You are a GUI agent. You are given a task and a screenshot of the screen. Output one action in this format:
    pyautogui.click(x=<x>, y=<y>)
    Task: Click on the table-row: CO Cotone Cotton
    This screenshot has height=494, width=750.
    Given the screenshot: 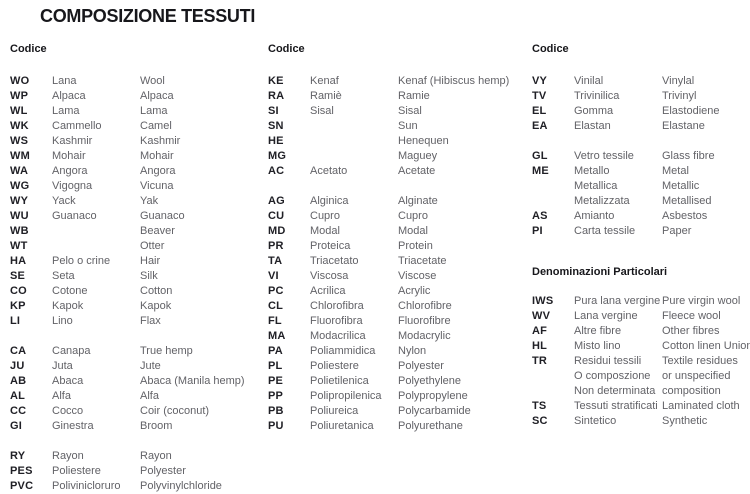 What is the action you would take?
    pyautogui.click(x=136, y=291)
    